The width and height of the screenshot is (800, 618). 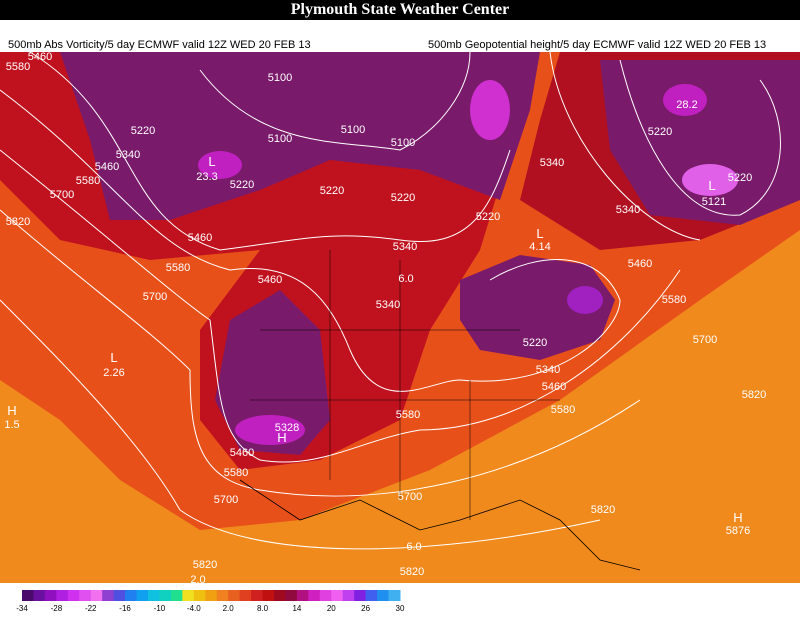 I want to click on colorbar-tick: 14, so click(x=296, y=608).